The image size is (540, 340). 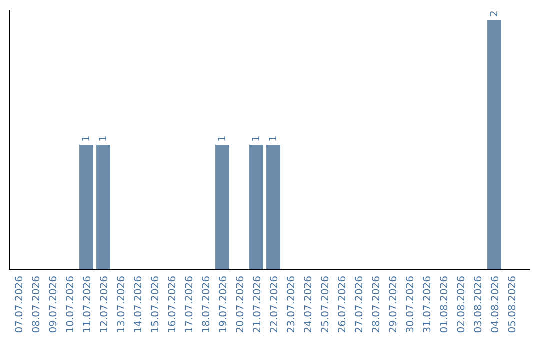 I want to click on x-tick-label: 20.07.2026, so click(x=241, y=305).